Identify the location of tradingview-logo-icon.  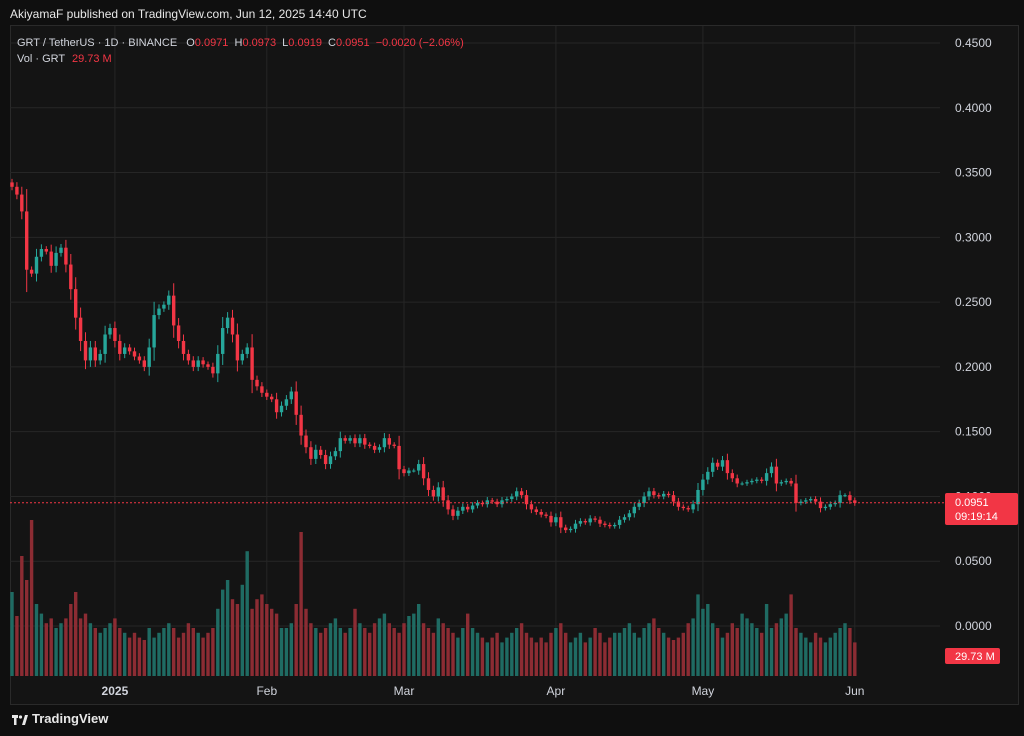
(20, 719).